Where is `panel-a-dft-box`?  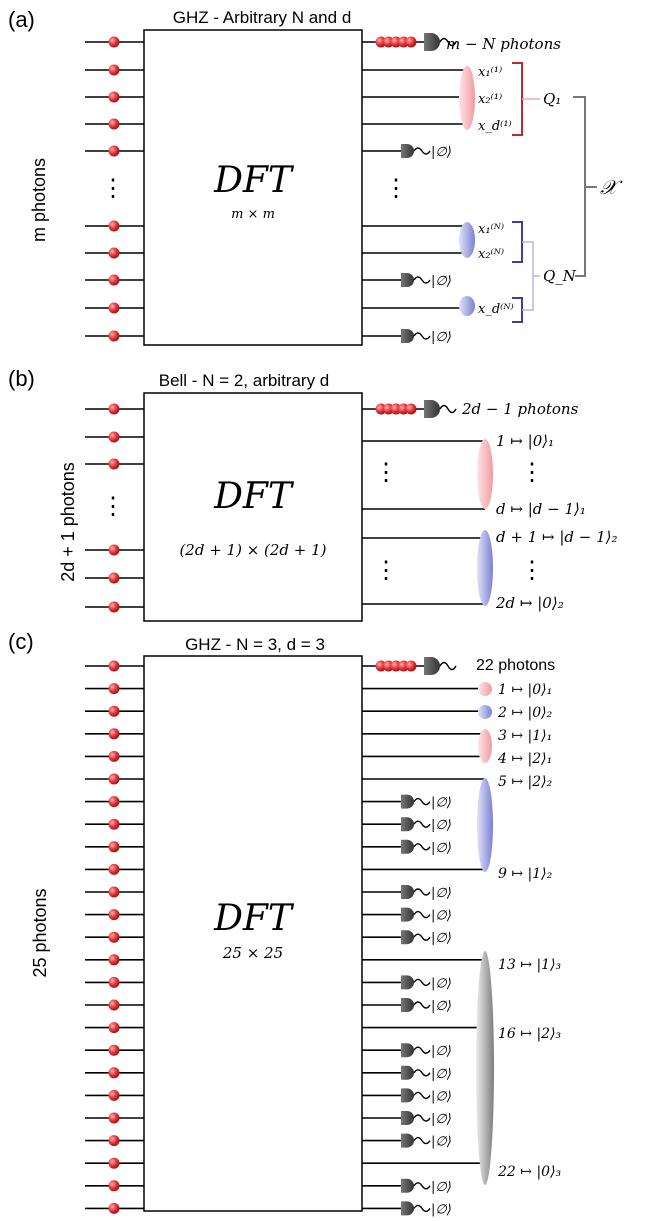
panel-a-dft-box is located at coordinates (253, 187).